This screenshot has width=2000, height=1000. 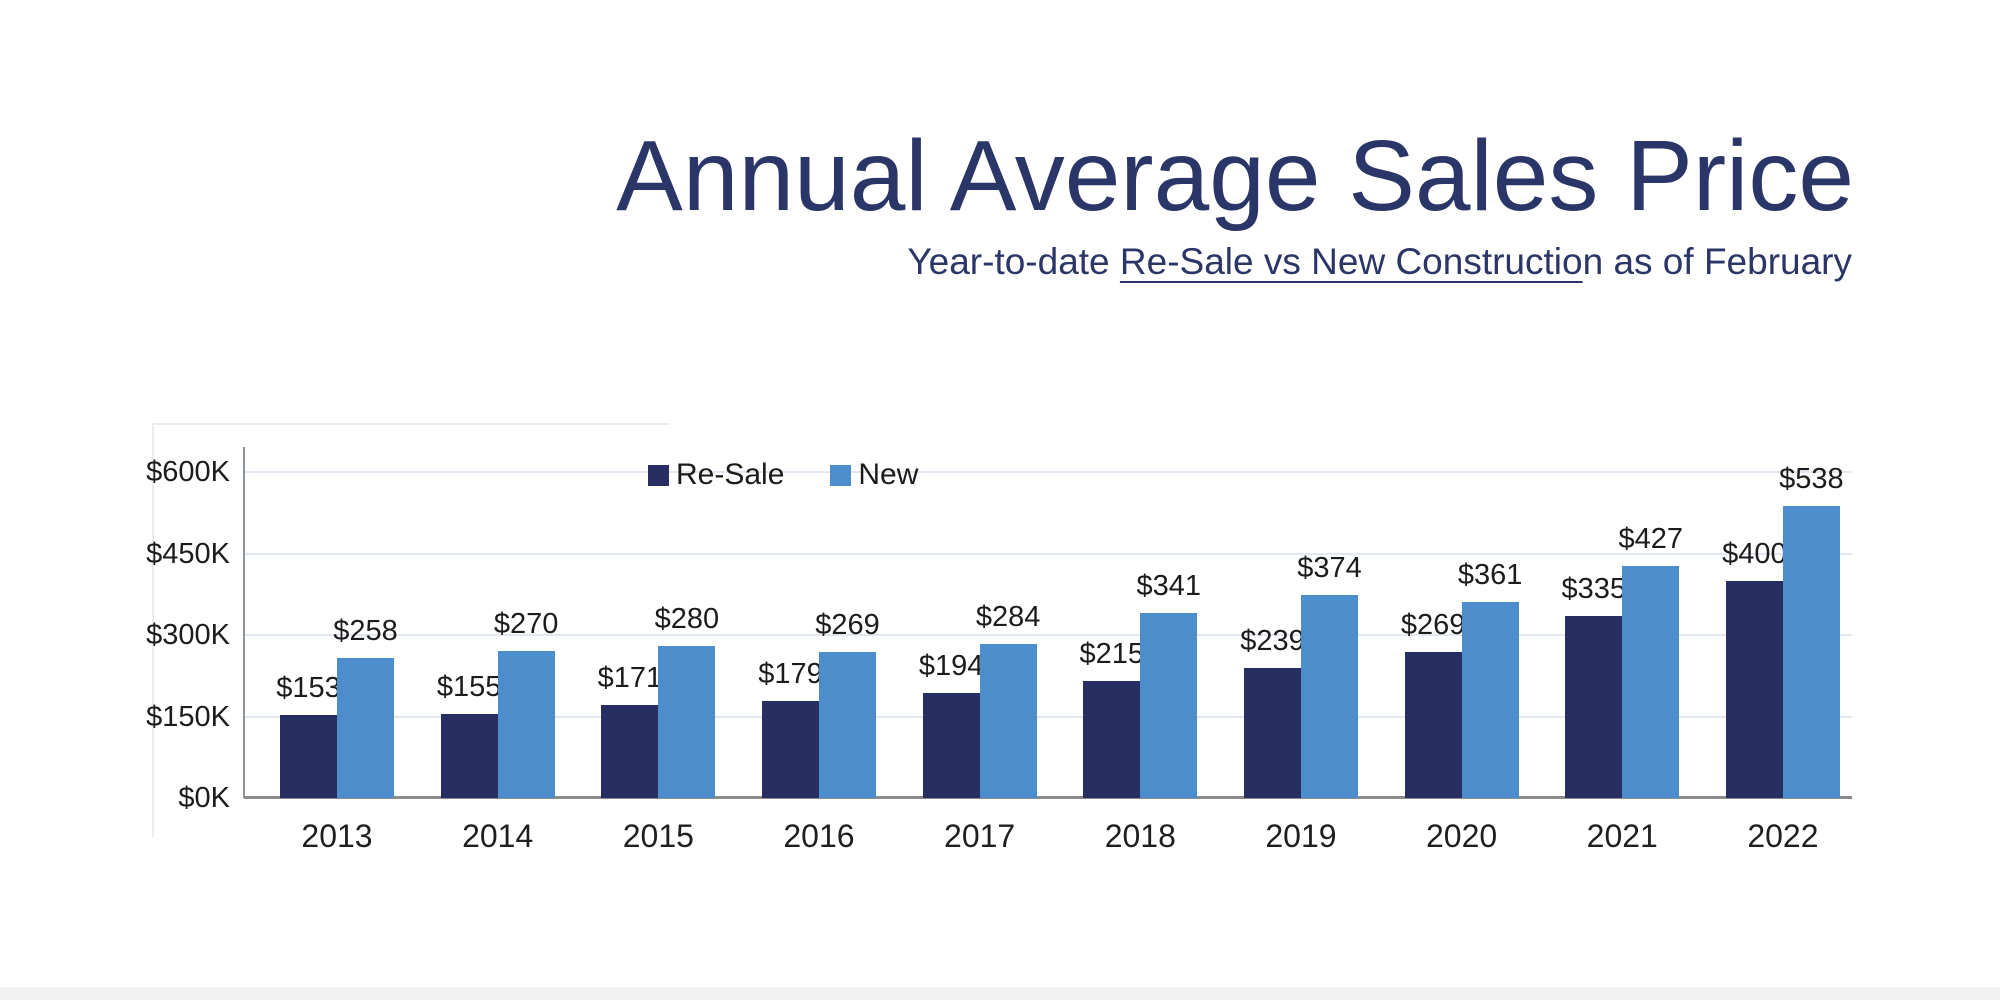 I want to click on bar-pair: $400 $538, so click(x=1783, y=630).